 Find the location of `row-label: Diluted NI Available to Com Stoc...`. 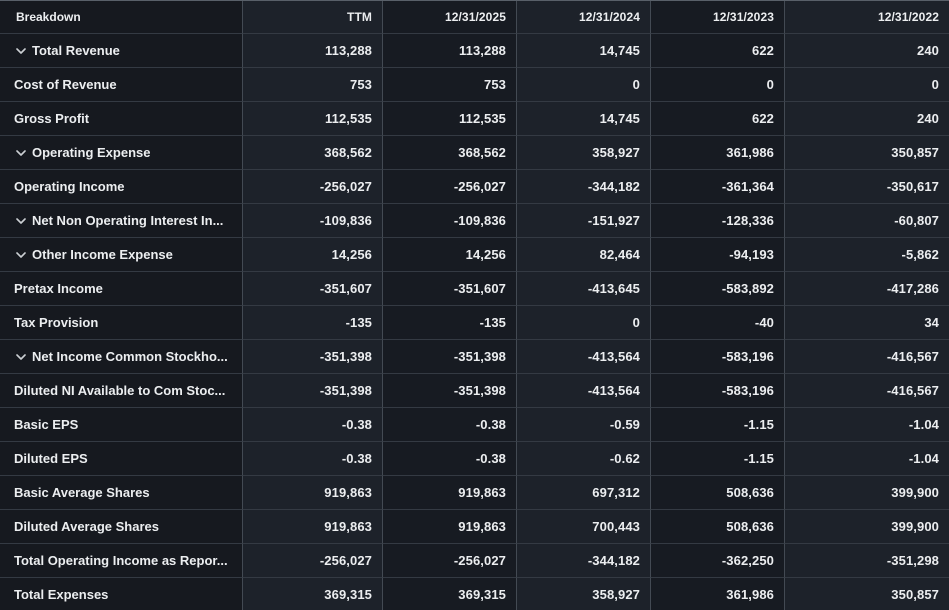

row-label: Diluted NI Available to Com Stoc... is located at coordinates (120, 390).